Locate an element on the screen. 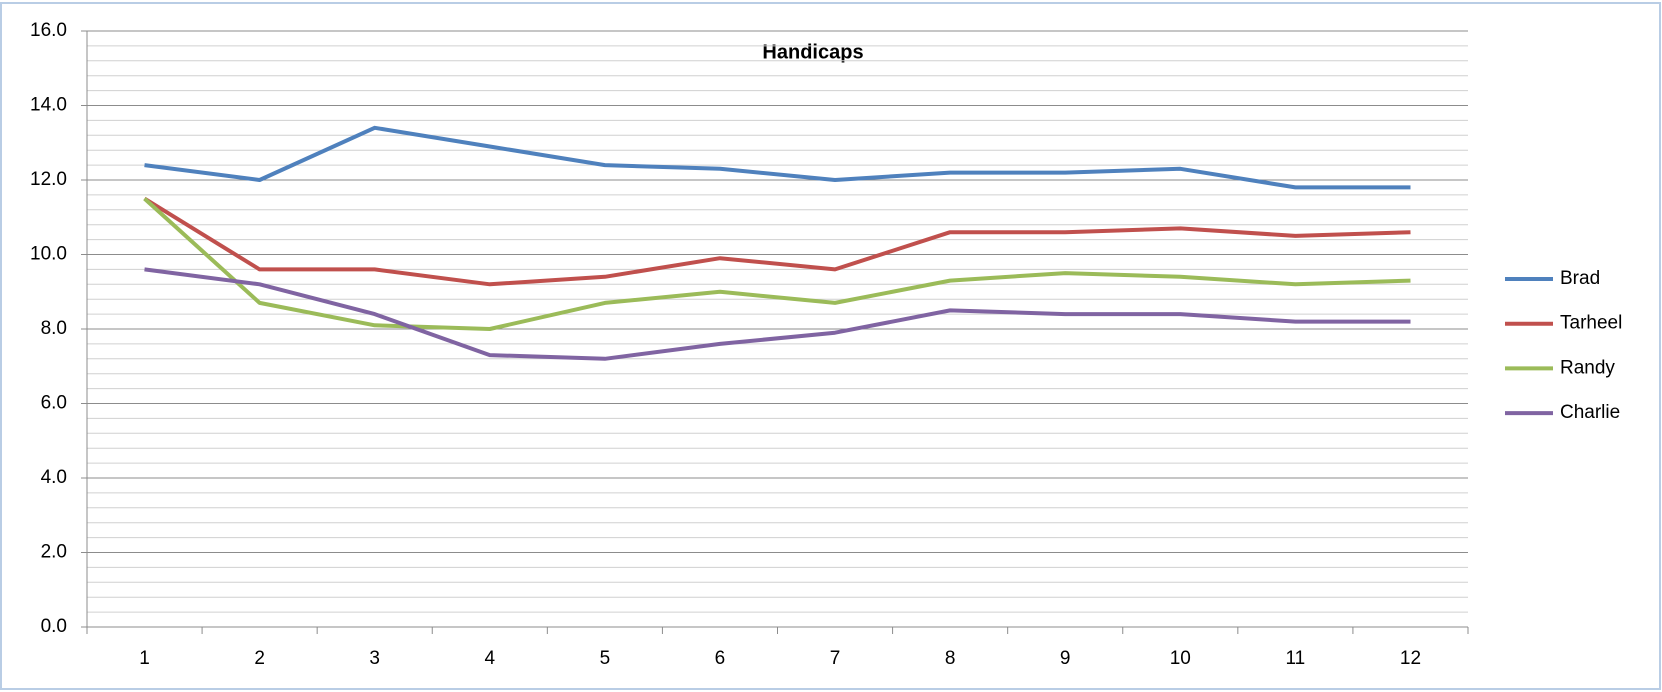 The image size is (1662, 692). x-tick-label: 9 is located at coordinates (1065, 658).